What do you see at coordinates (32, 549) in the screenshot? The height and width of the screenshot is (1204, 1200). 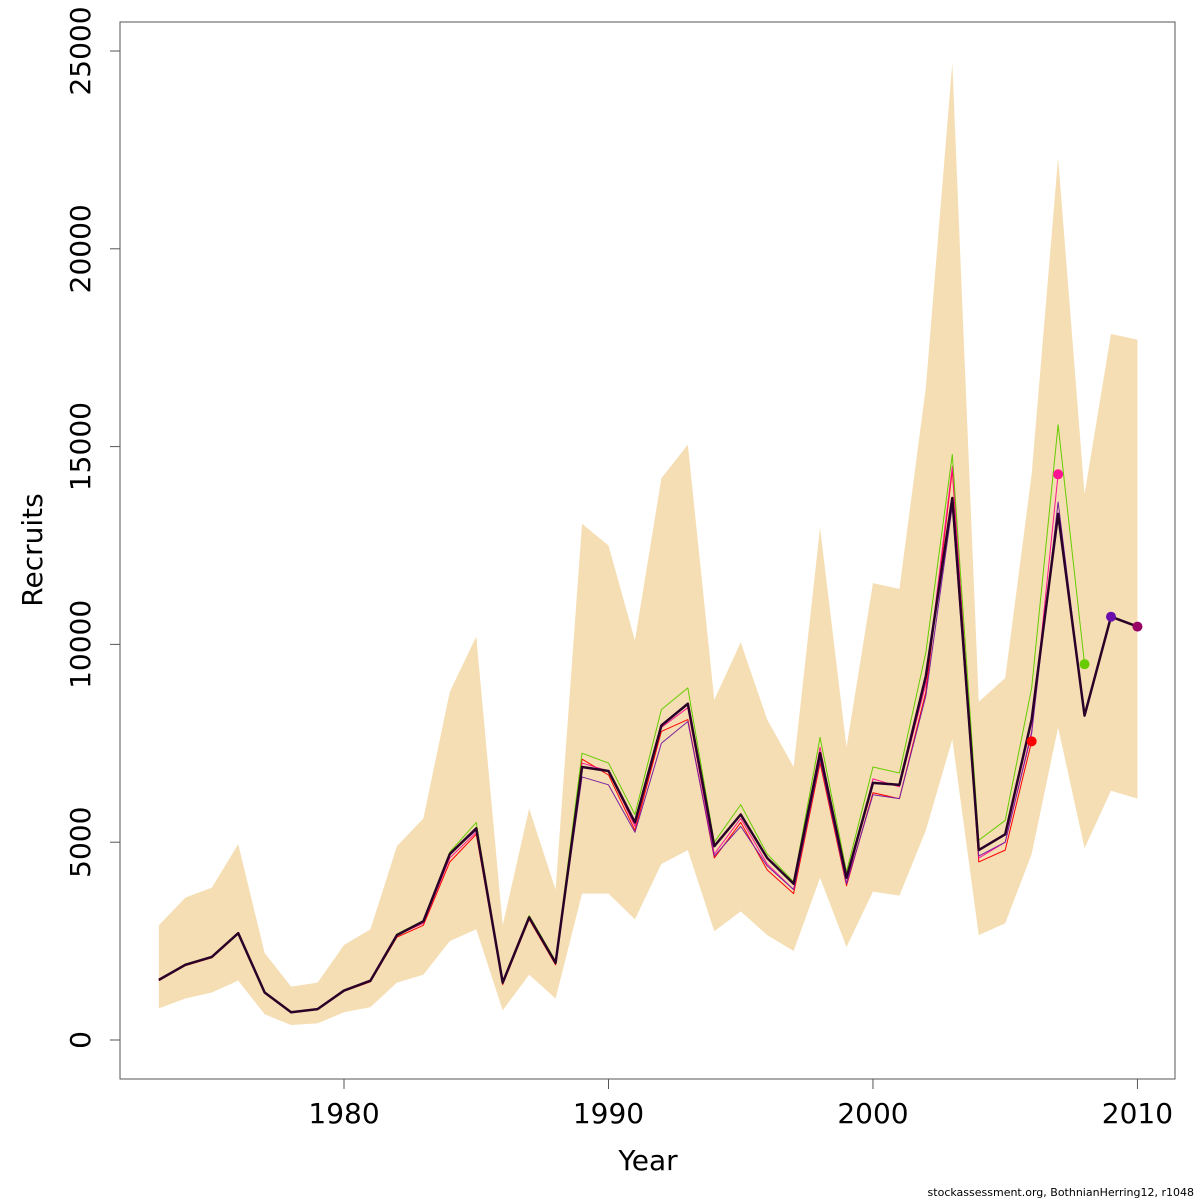 I see `y-axis-label: Recruits` at bounding box center [32, 549].